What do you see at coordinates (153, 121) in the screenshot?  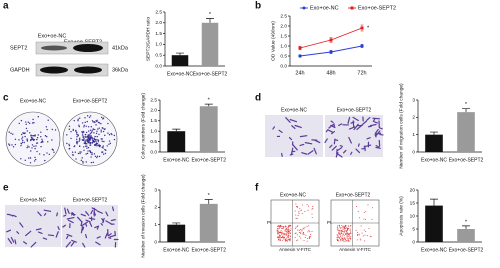 I see `y-tick-label: 1.5` at bounding box center [153, 121].